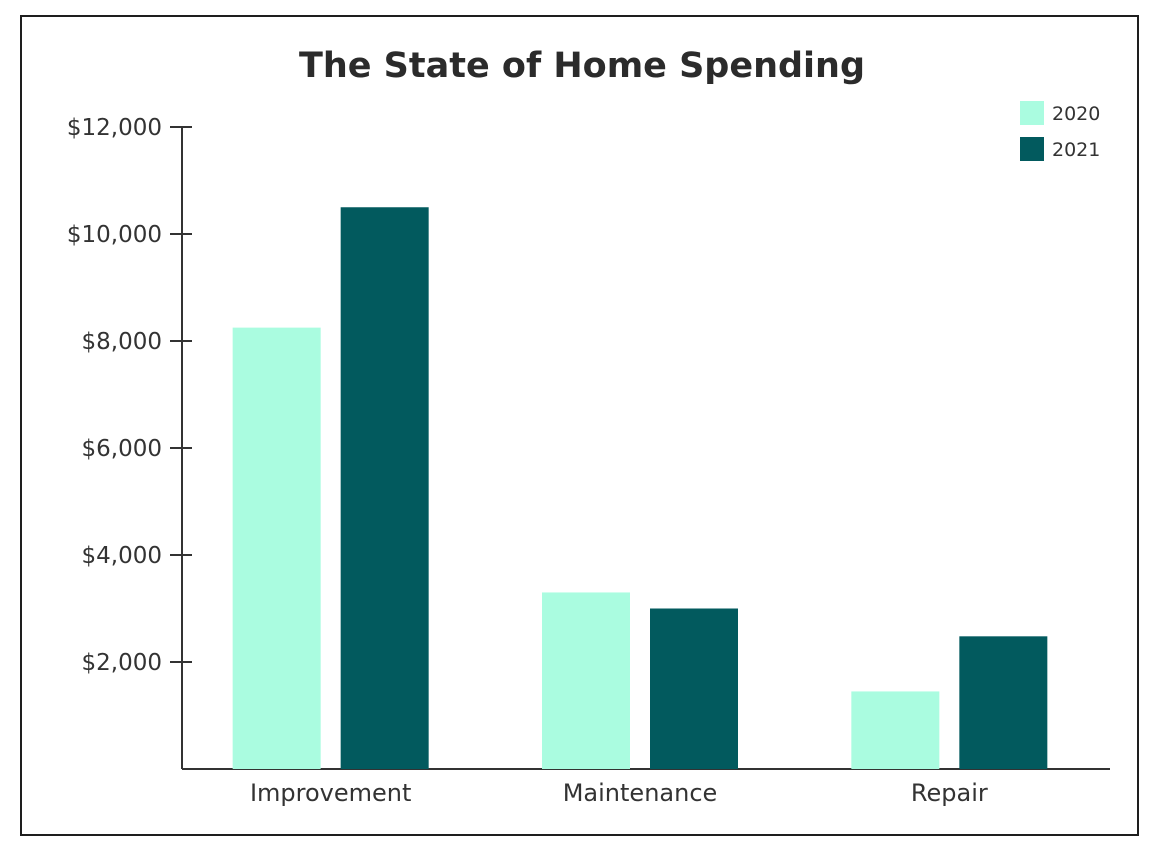  I want to click on y-tick-label: $10,000, so click(114, 235).